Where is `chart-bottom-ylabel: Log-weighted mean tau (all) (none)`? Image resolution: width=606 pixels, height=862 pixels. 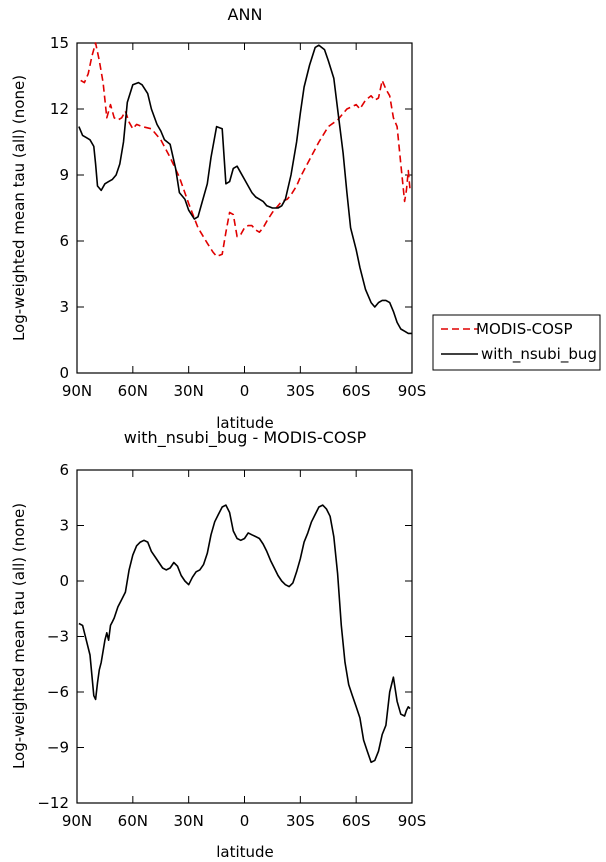 chart-bottom-ylabel: Log-weighted mean tau (all) (none) is located at coordinates (19, 636).